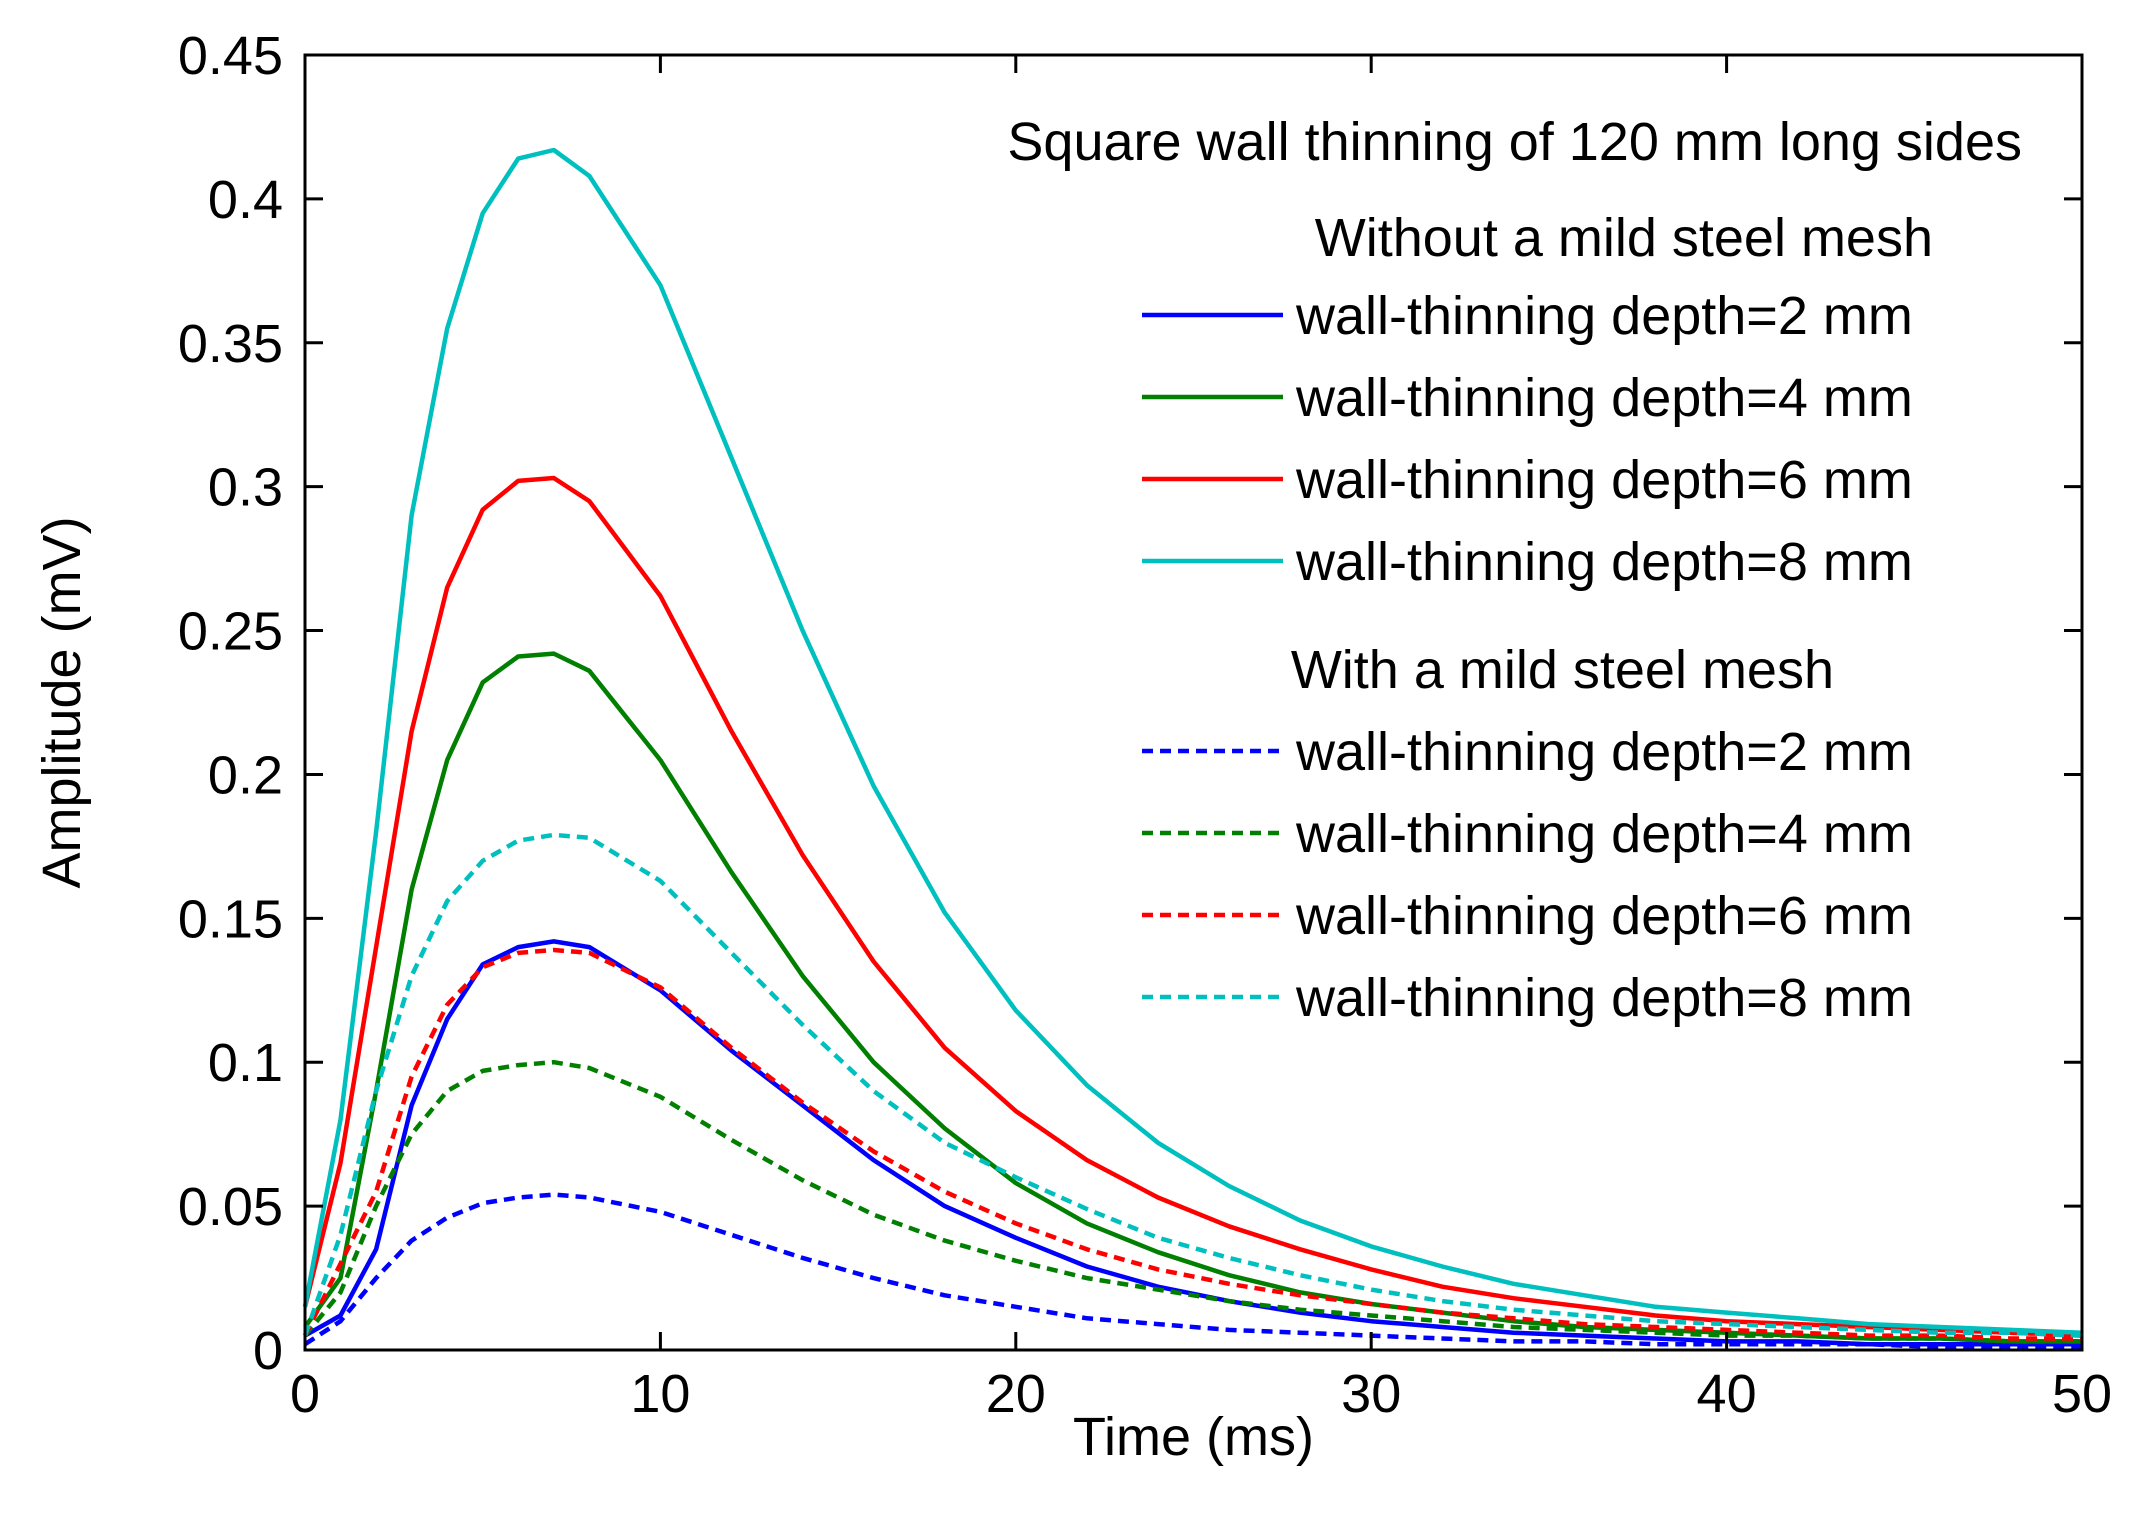 The height and width of the screenshot is (1530, 2144). Describe the element at coordinates (230, 632) in the screenshot. I see `y-tick-label: 0.25` at that location.